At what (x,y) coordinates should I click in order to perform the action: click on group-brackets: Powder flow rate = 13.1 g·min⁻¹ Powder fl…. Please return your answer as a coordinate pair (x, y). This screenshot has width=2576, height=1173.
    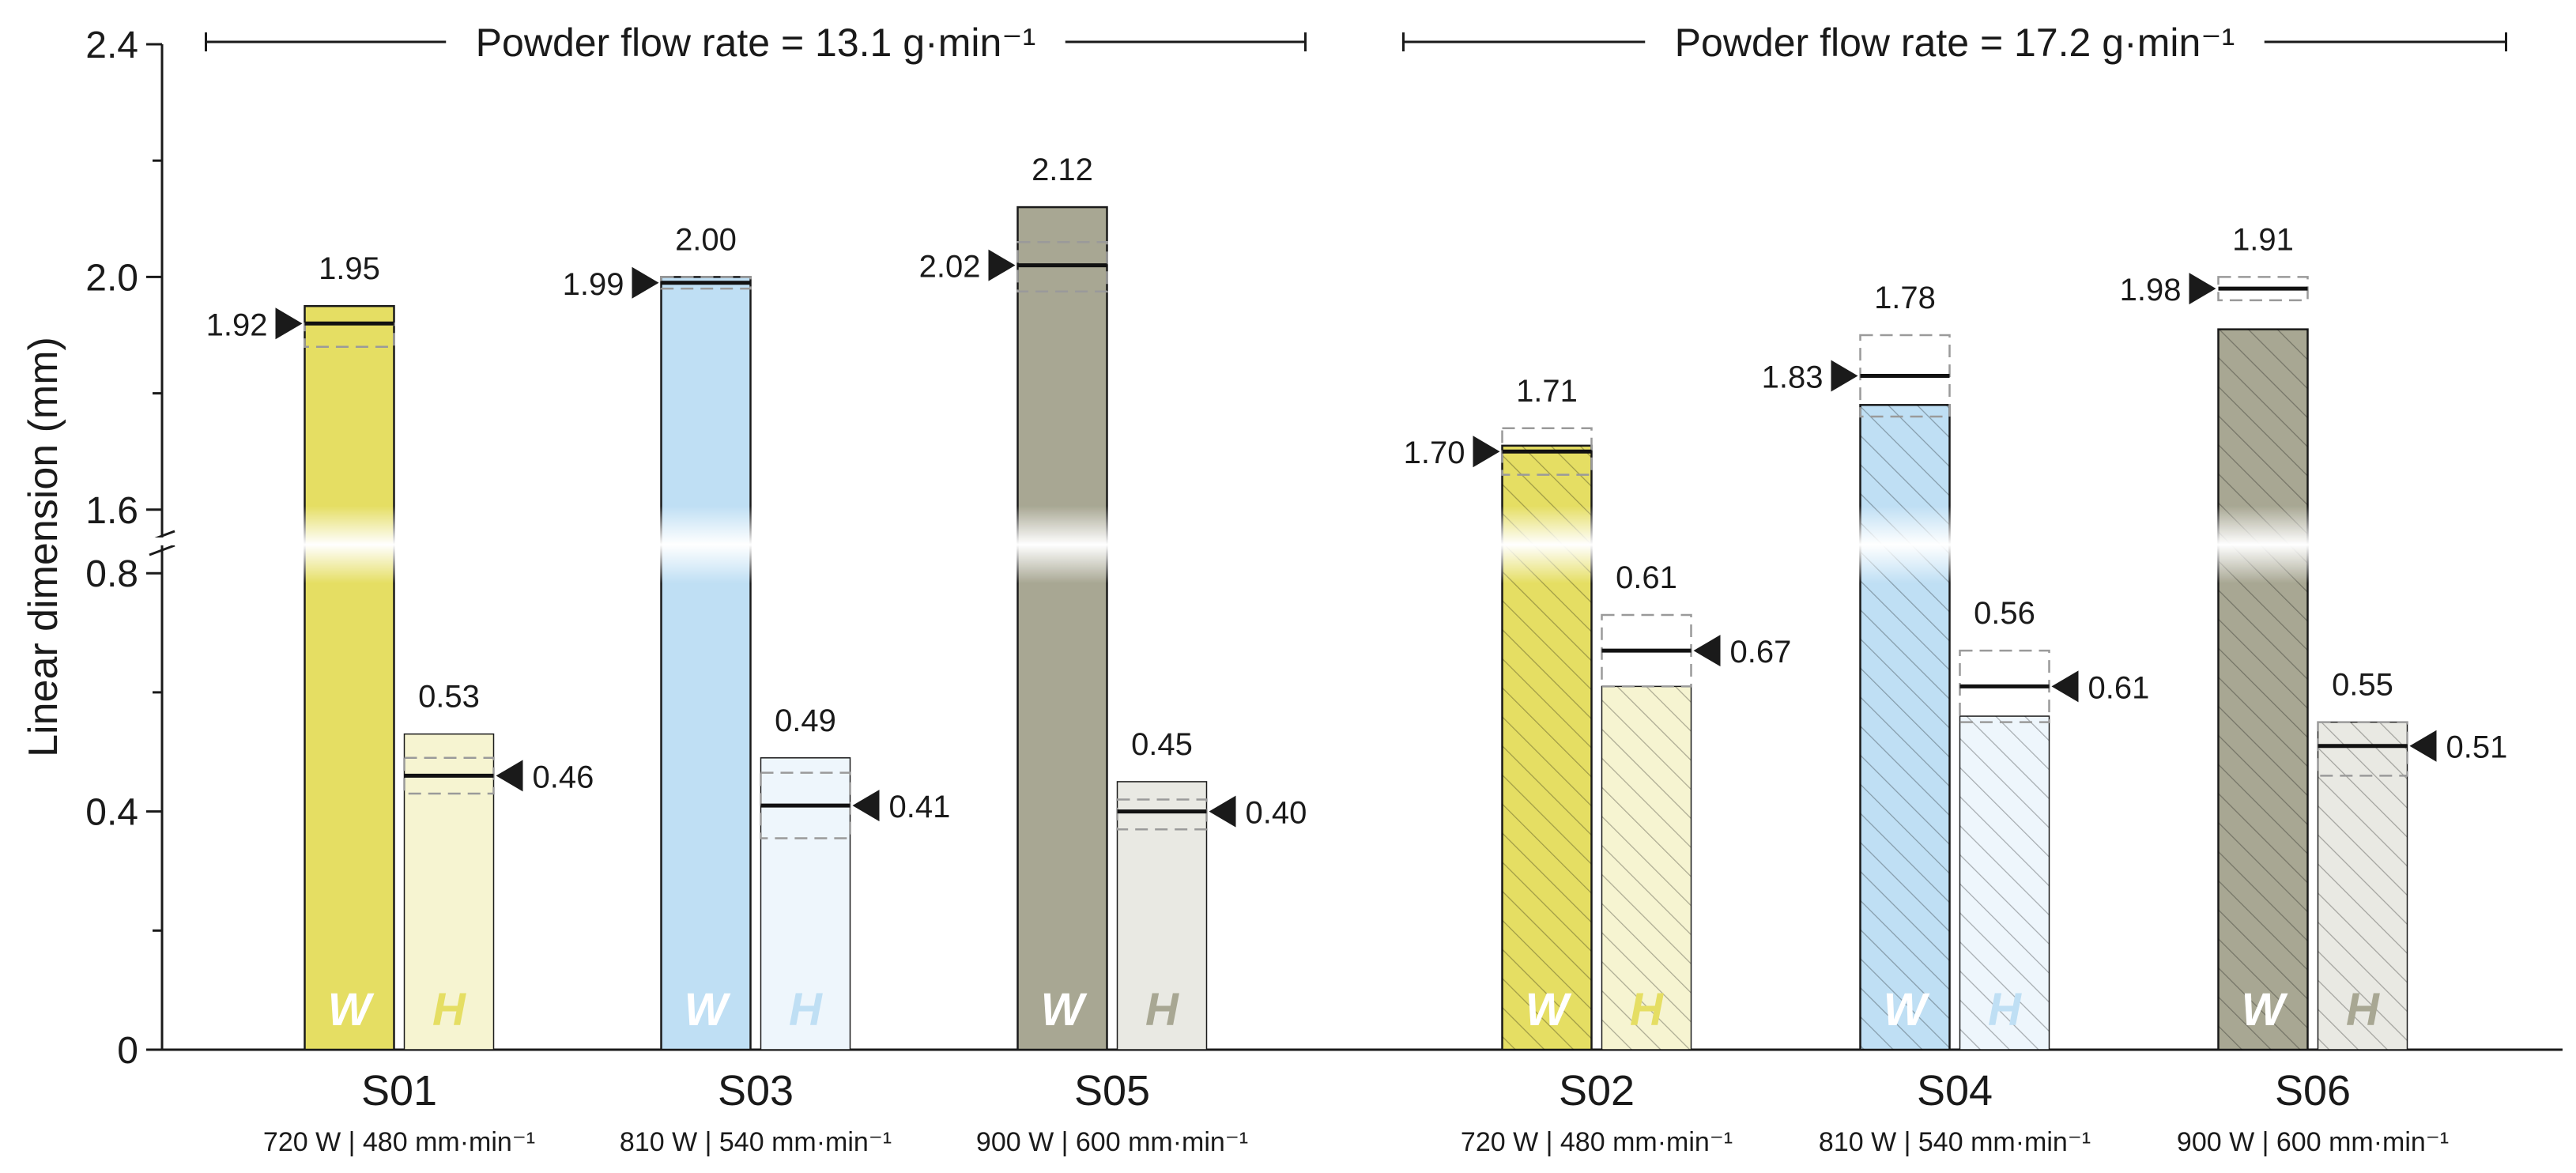
    Looking at the image, I should click on (1356, 43).